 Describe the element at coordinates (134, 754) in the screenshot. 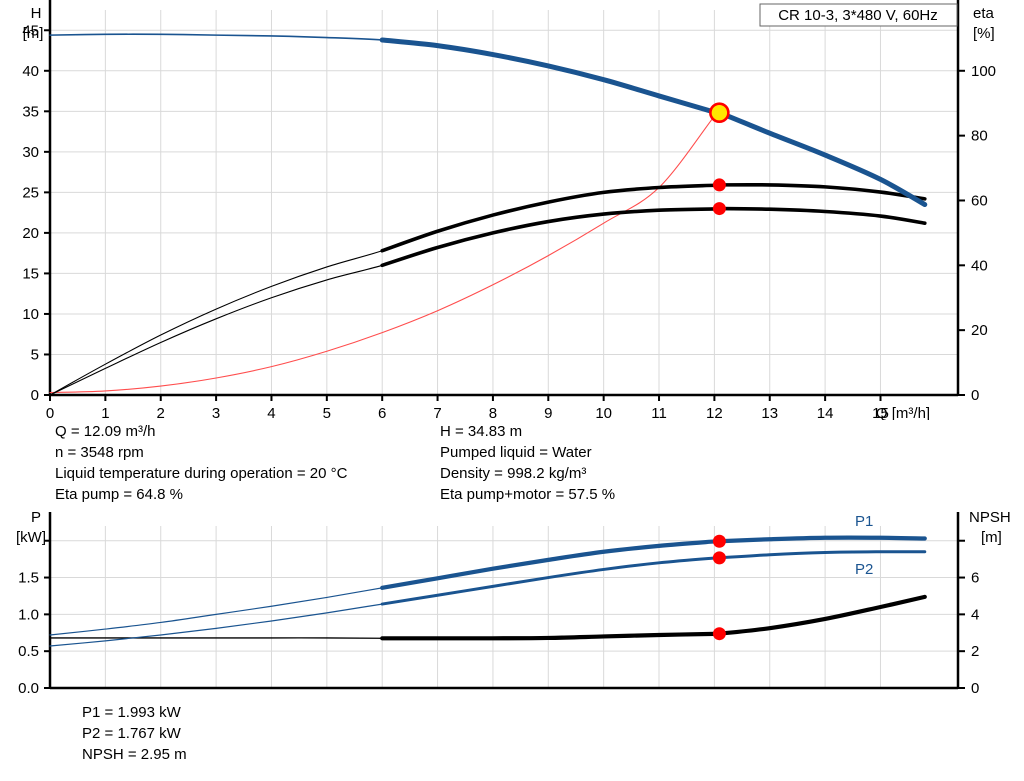

I see `result-npsh: NPSH = 2.95 m` at that location.